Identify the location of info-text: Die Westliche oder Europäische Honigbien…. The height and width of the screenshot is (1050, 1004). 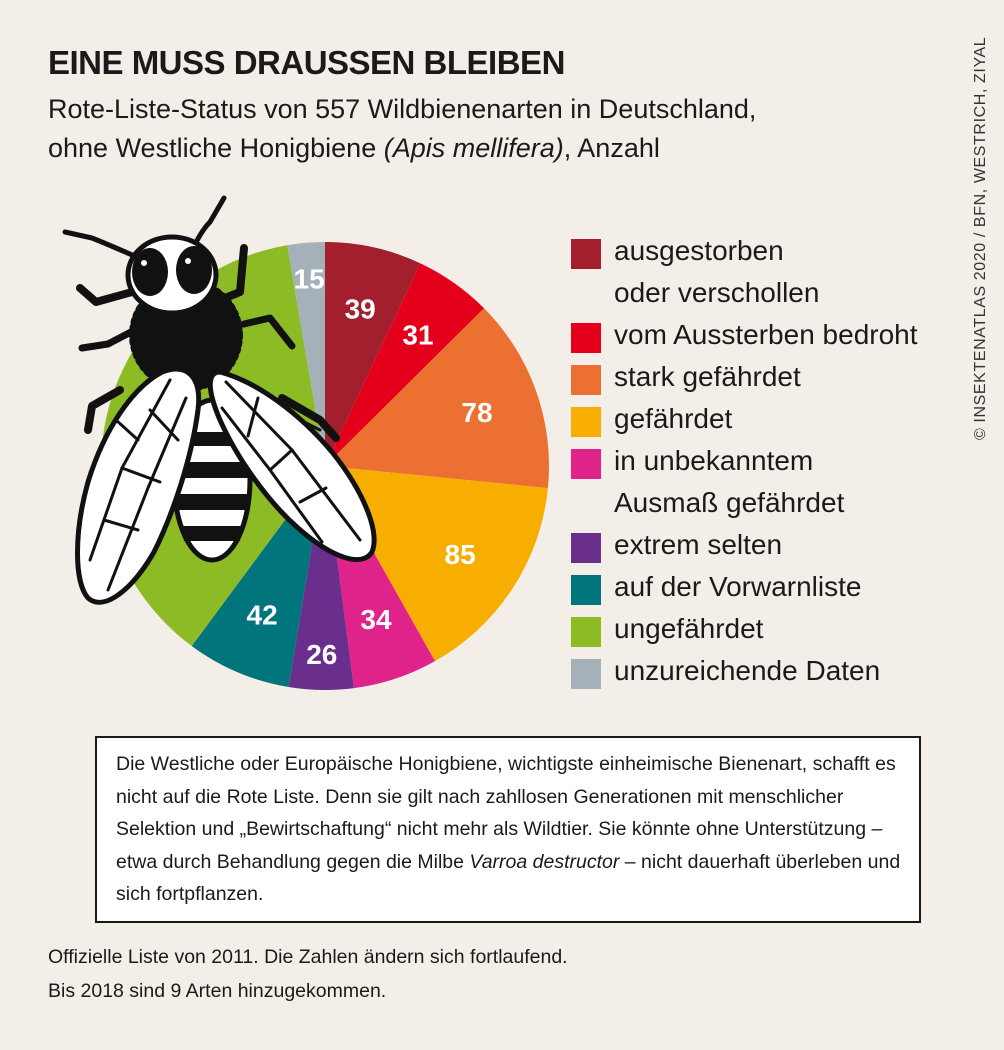
(506, 813).